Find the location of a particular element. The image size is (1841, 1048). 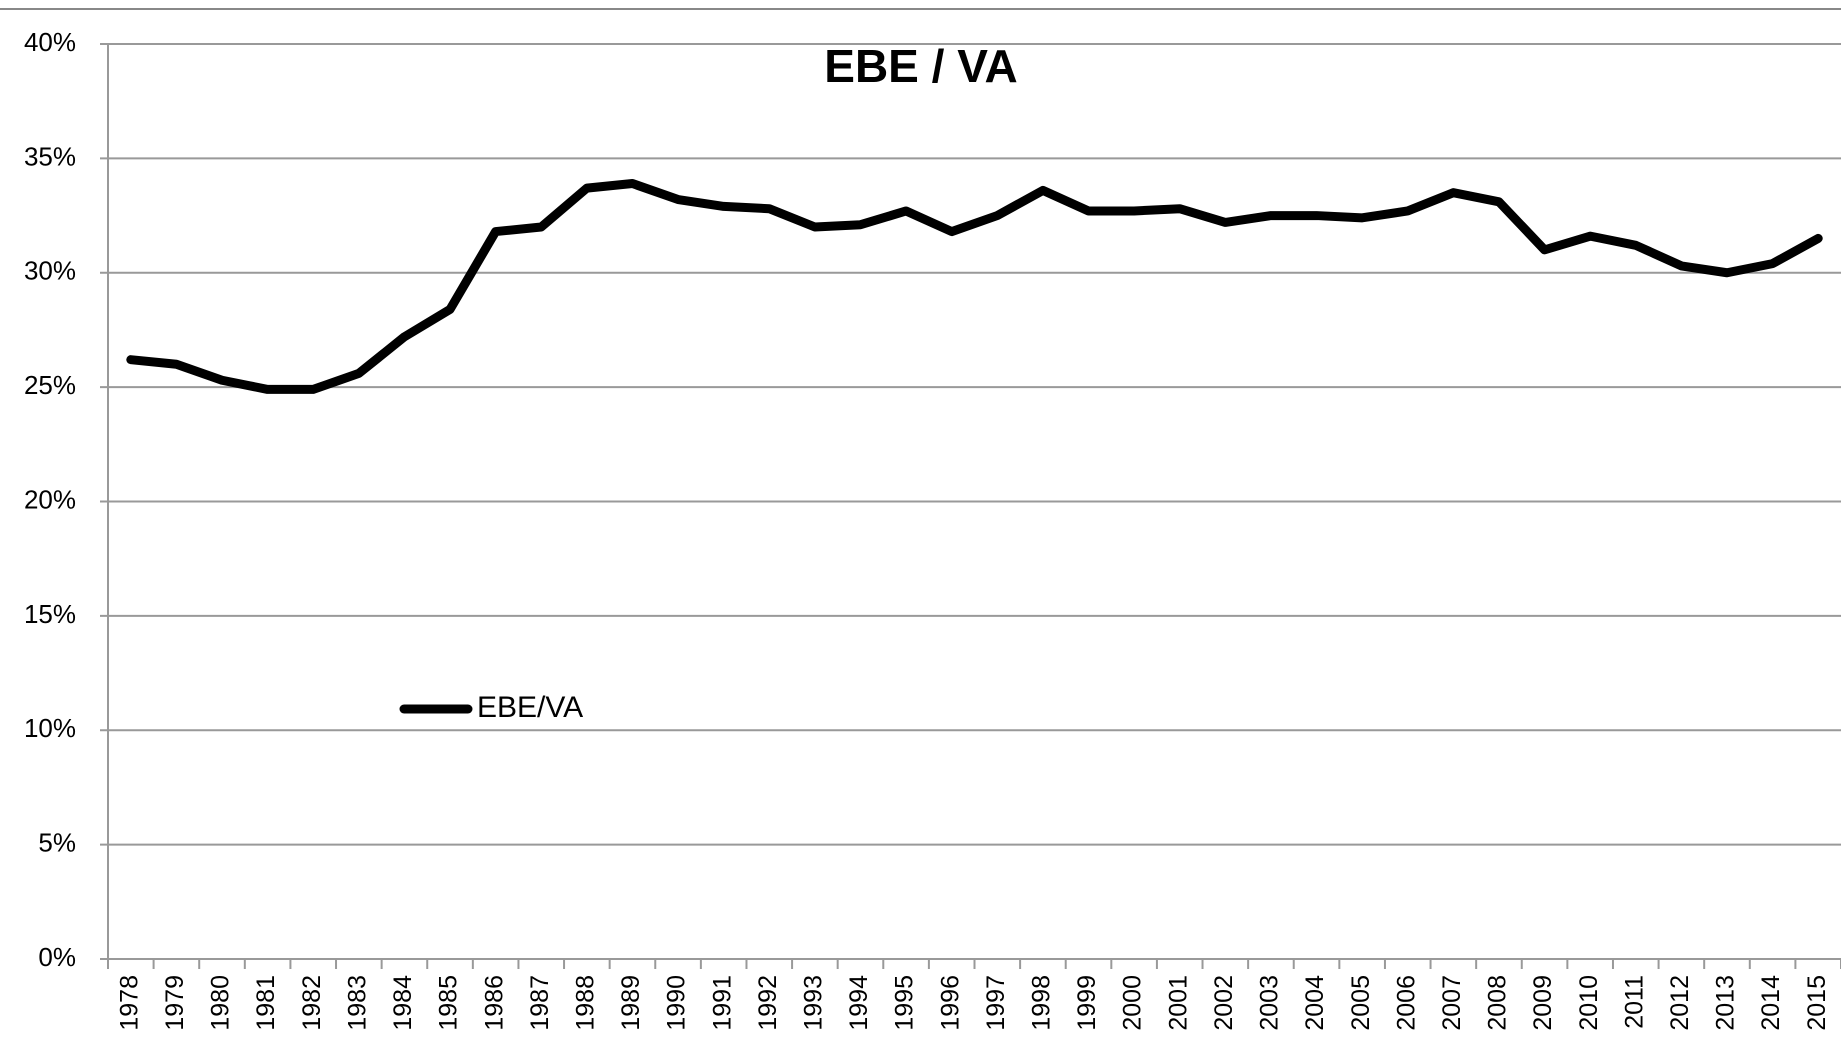

x-tick-label: 1981 is located at coordinates (266, 1003).